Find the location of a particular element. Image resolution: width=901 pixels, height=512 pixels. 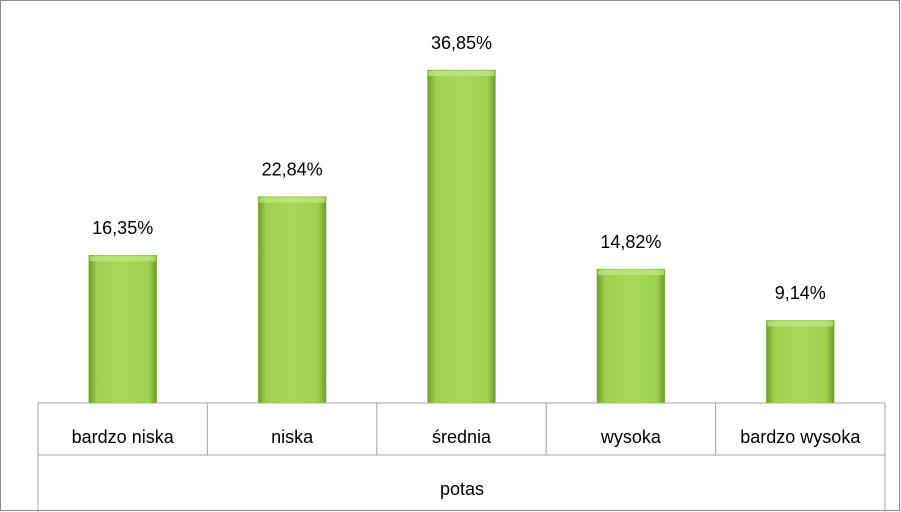

x-tick-label: średnia is located at coordinates (462, 437).